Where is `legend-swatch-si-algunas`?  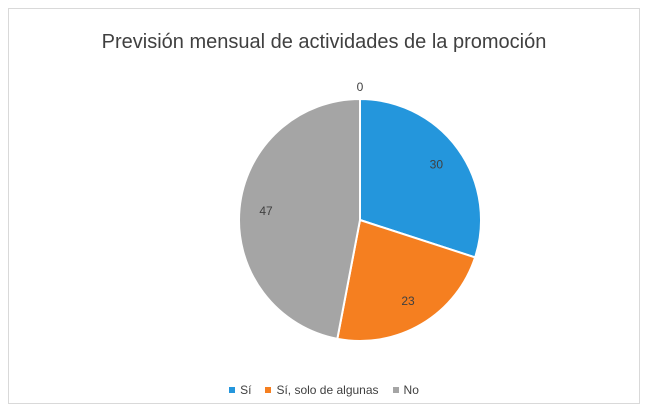
legend-swatch-si-algunas is located at coordinates (268, 390).